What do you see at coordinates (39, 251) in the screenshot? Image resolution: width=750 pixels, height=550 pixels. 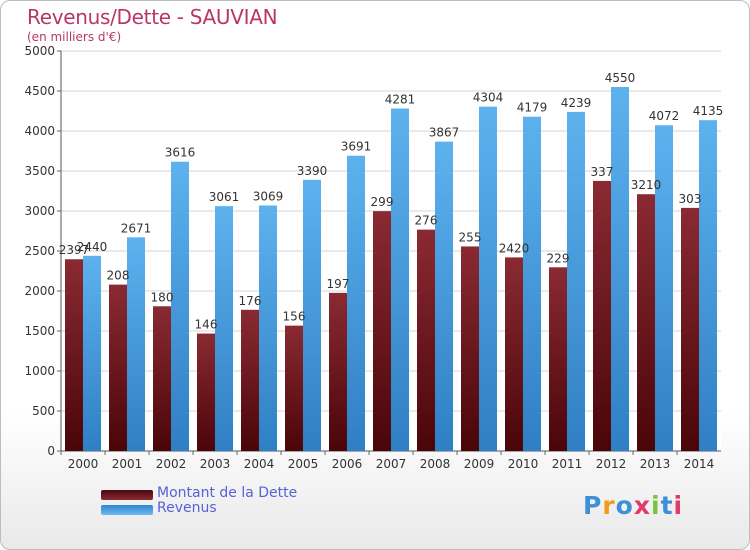 I see `y-tick-label: 2500` at bounding box center [39, 251].